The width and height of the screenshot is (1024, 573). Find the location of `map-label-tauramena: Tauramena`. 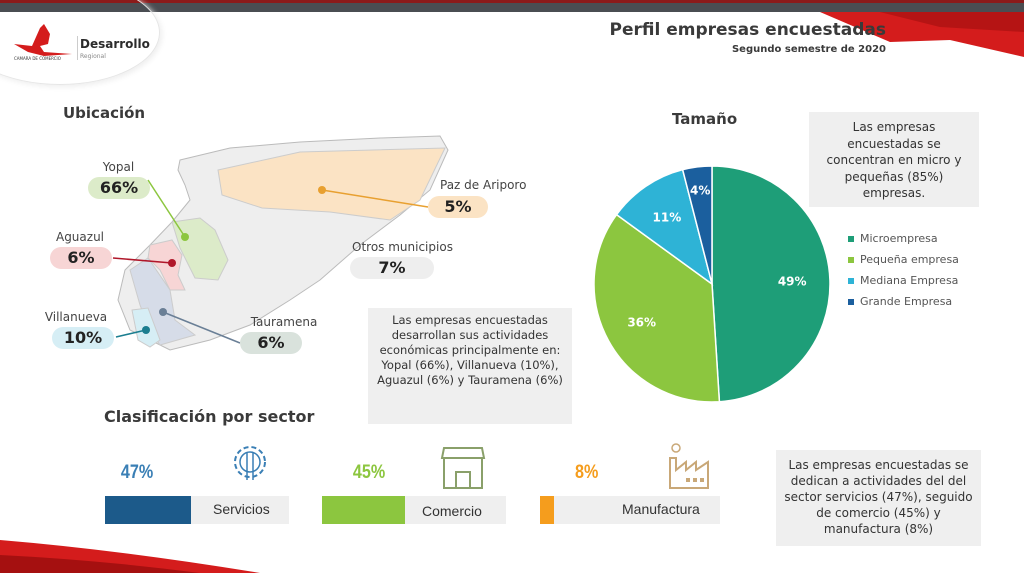

map-label-tauramena: Tauramena is located at coordinates (284, 322).